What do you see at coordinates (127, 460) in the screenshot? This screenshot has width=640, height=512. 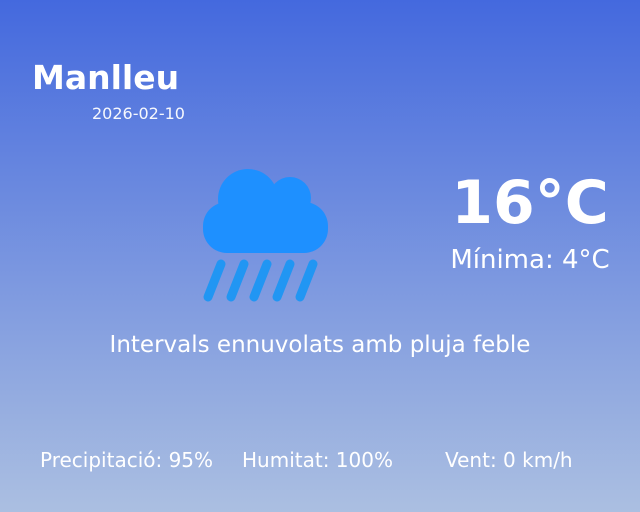 I see `precipitation-stat: Precipitació: 95%` at bounding box center [127, 460].